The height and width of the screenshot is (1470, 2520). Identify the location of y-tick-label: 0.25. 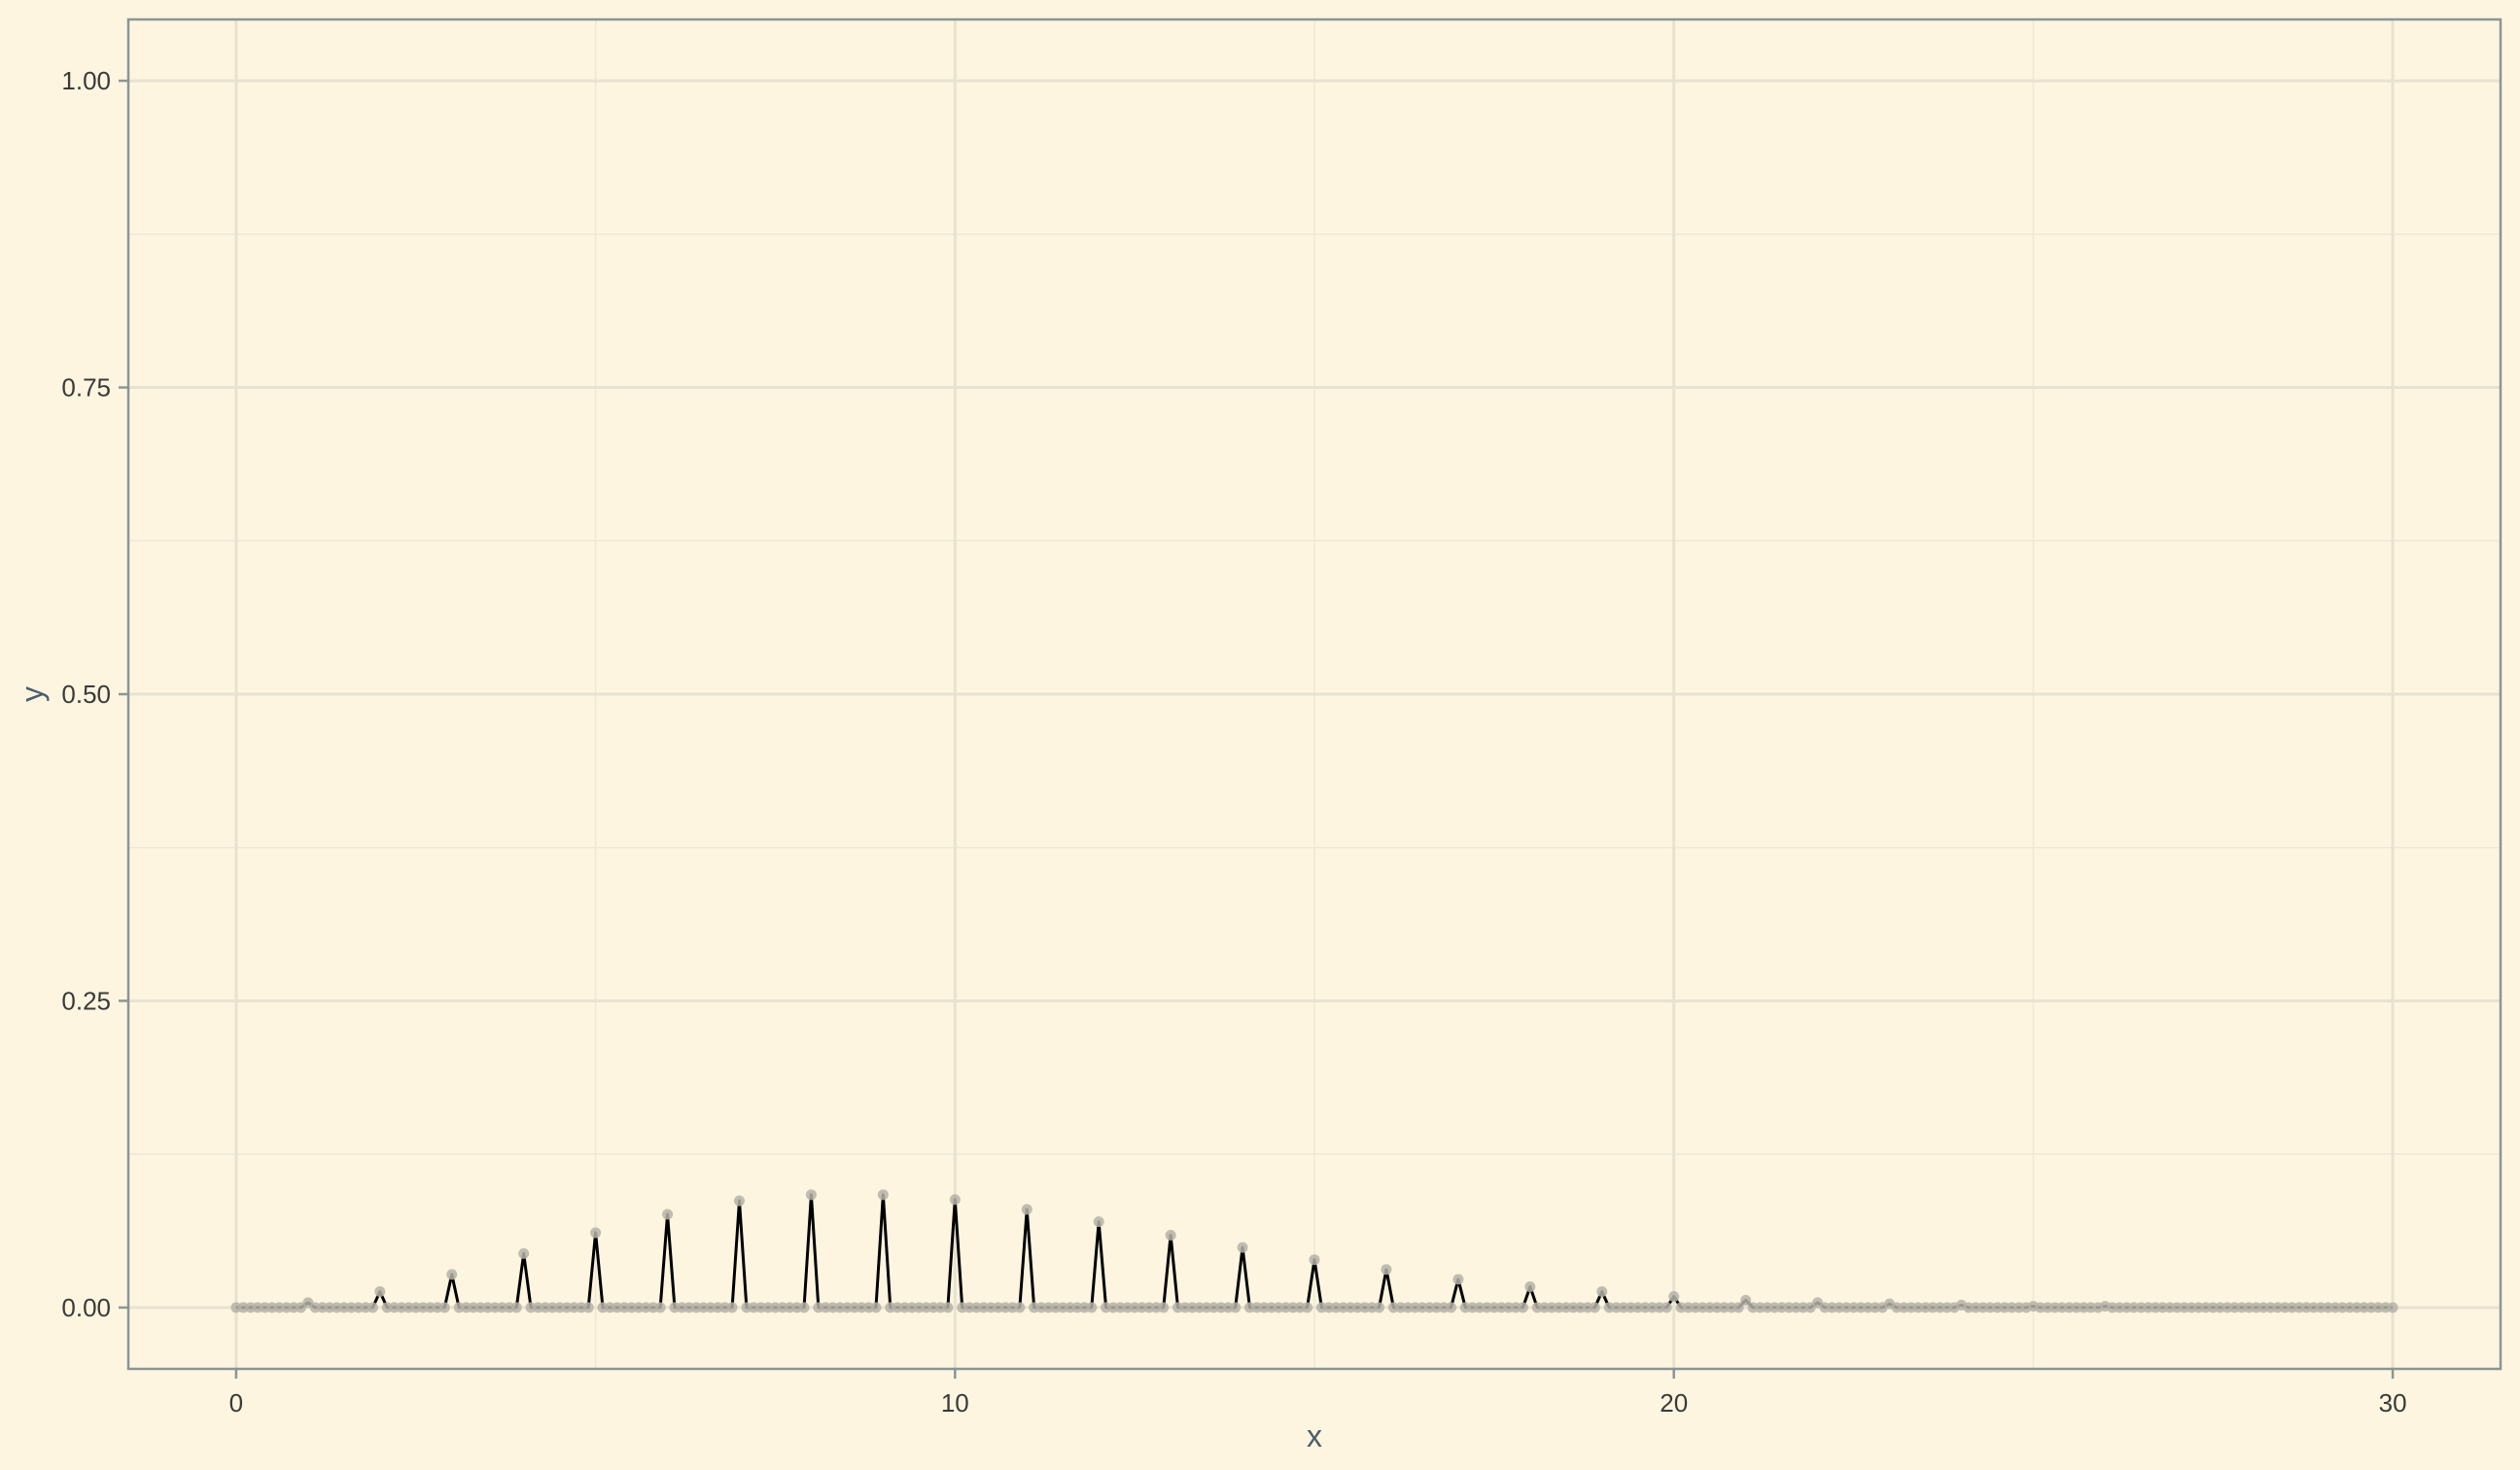
(86, 1000).